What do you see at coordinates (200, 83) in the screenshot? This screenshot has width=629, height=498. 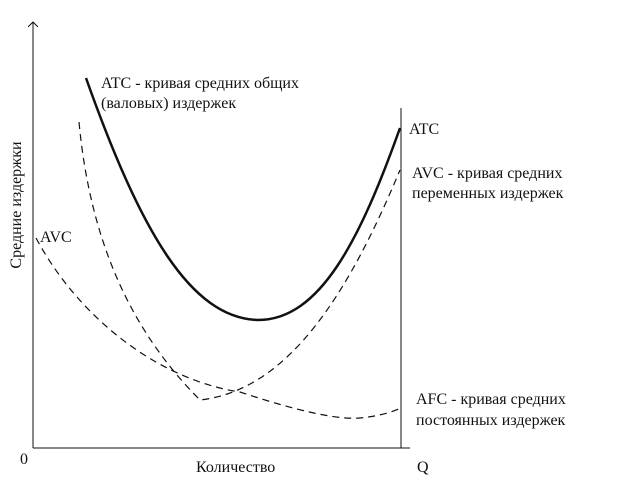 I see `atc-description-line1: ATC - кривая средних общих` at bounding box center [200, 83].